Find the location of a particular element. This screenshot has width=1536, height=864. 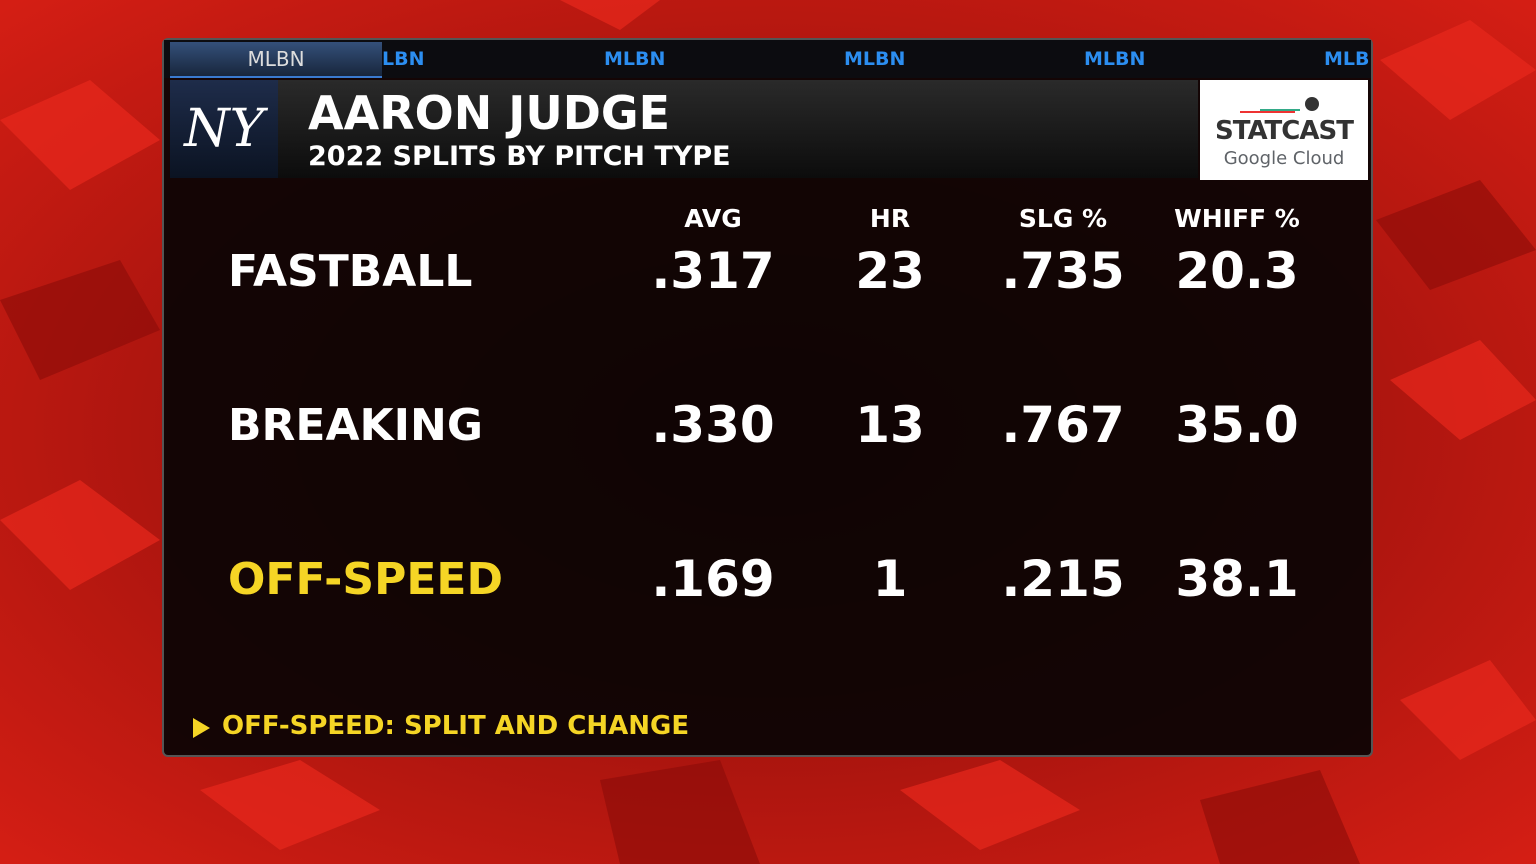

stat-value: .767 is located at coordinates (1063, 425).